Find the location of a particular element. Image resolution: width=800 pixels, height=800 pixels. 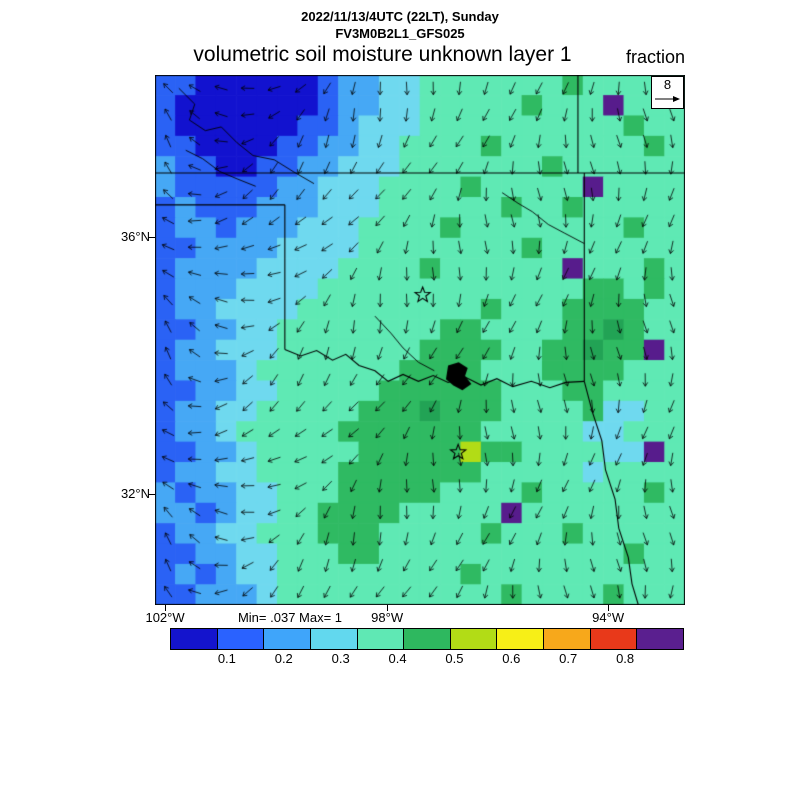

lat-tick-label: 32°N is located at coordinates (135, 494).